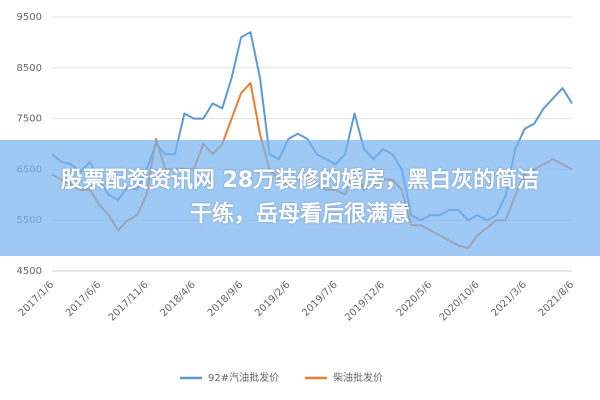  What do you see at coordinates (29, 271) in the screenshot?
I see `y-tick-label: 4500` at bounding box center [29, 271].